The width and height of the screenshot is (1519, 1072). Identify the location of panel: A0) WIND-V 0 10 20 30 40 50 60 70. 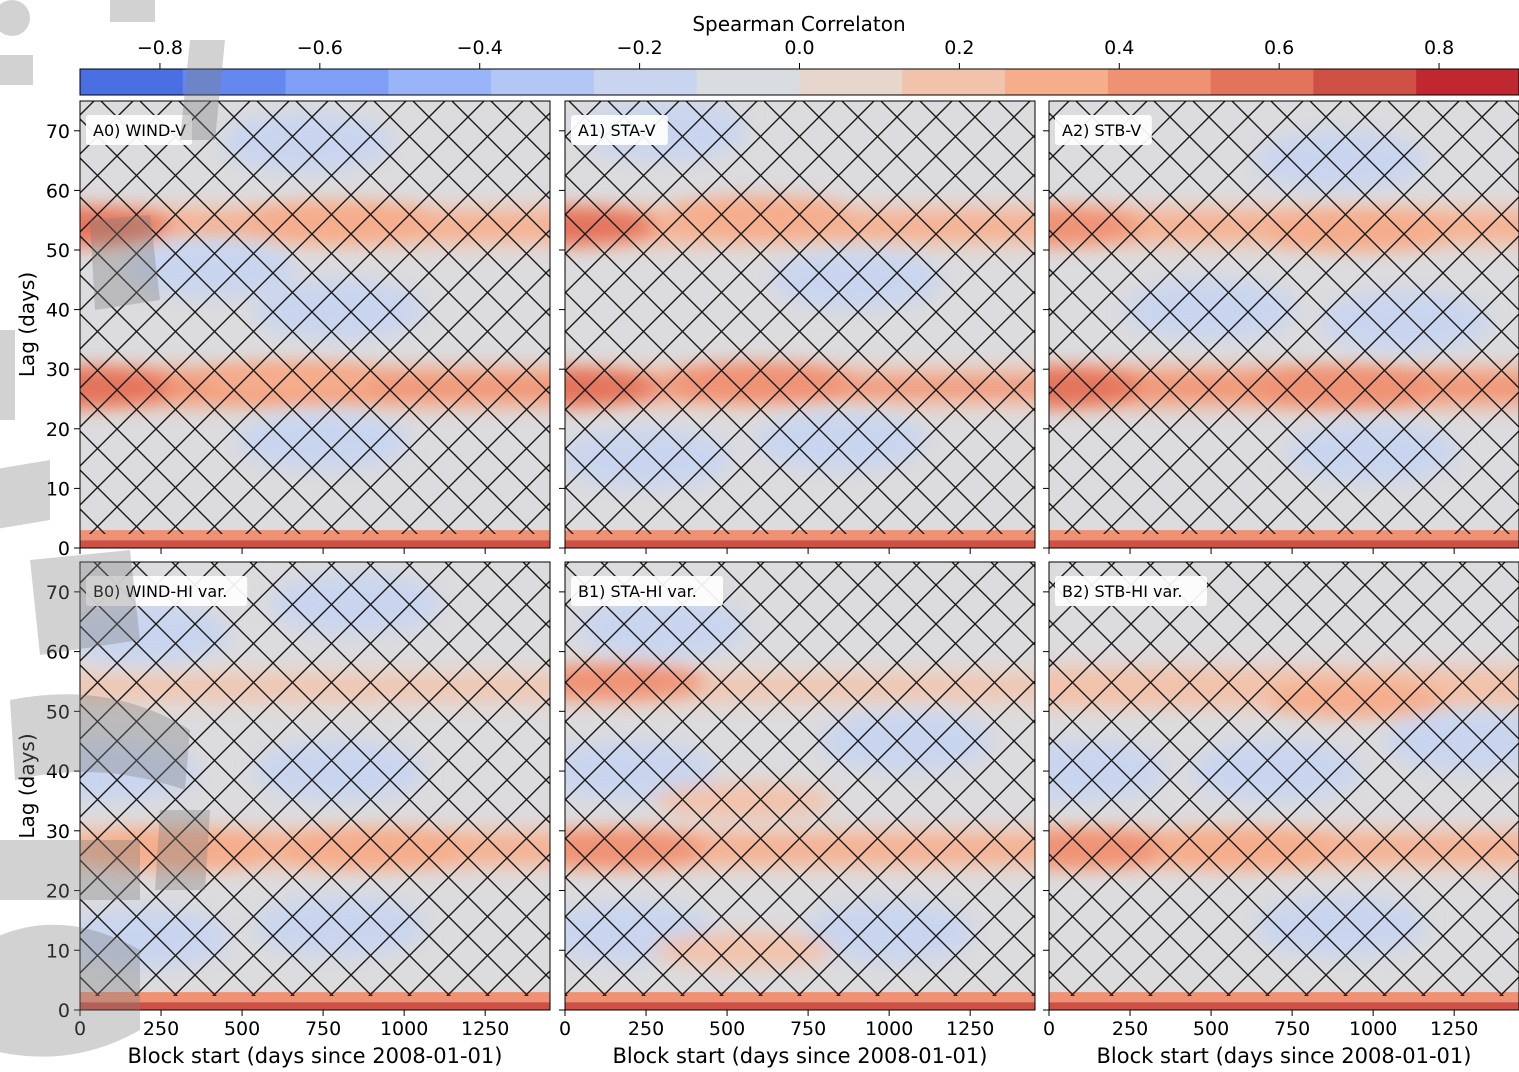
(298, 330).